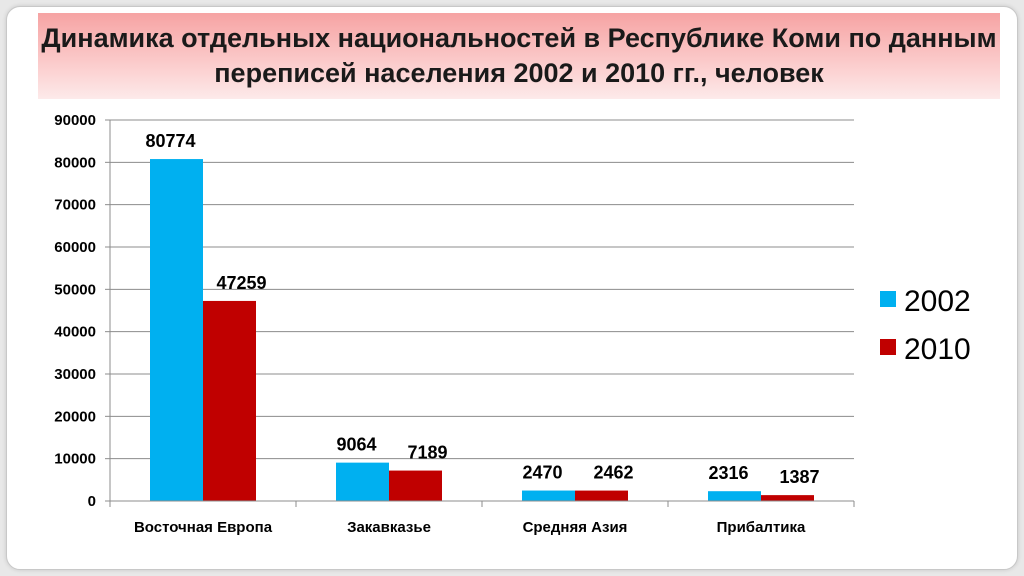 The width and height of the screenshot is (1024, 576). I want to click on y-tick-label: 10000, so click(75, 459).